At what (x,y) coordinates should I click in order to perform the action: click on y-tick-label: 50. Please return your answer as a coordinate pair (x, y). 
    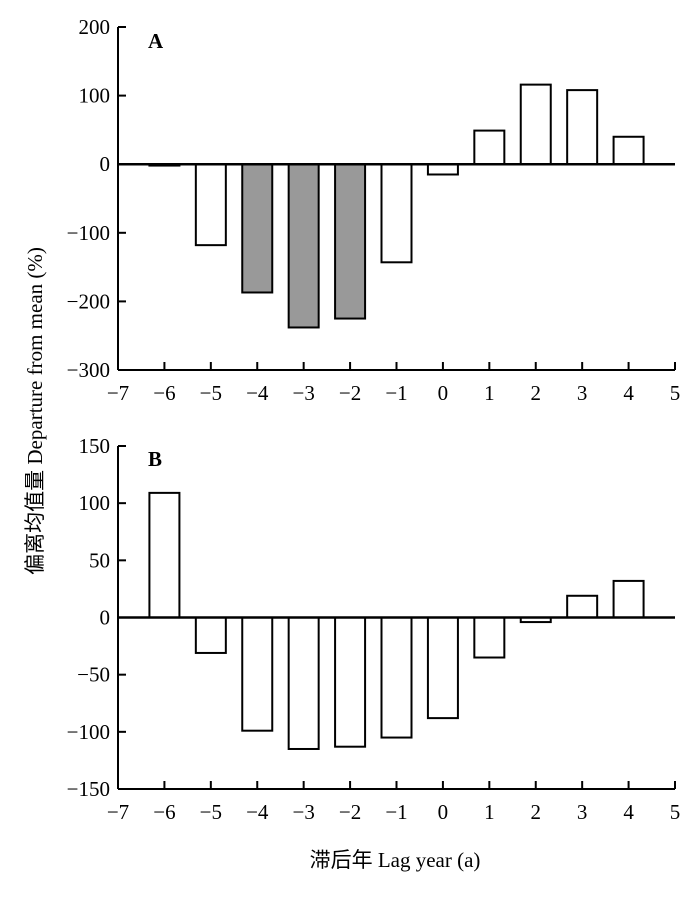
    Looking at the image, I should click on (99, 560).